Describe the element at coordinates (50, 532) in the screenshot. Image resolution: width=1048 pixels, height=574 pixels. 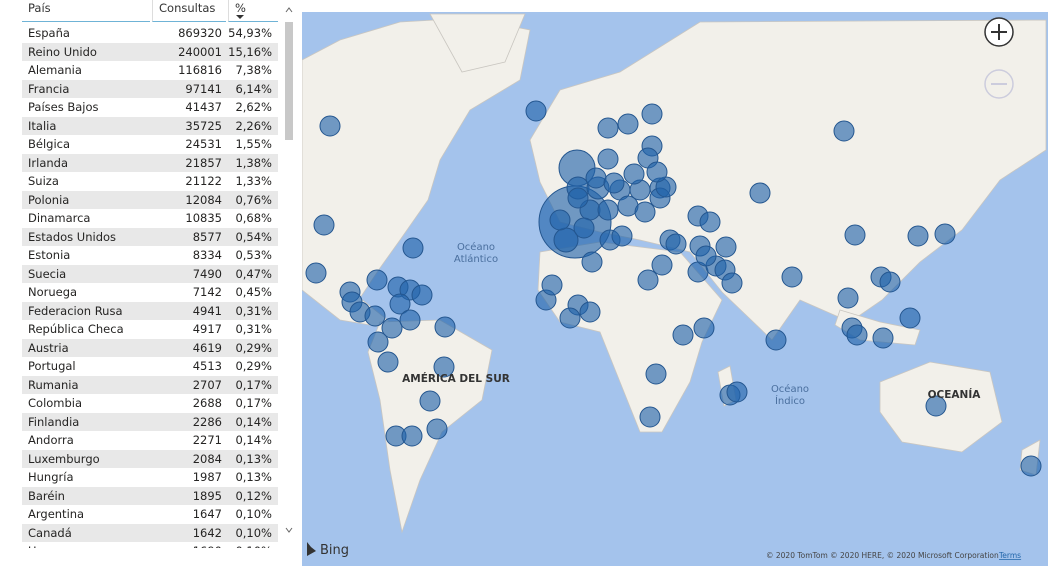
I see `cell-country: Canadá` at that location.